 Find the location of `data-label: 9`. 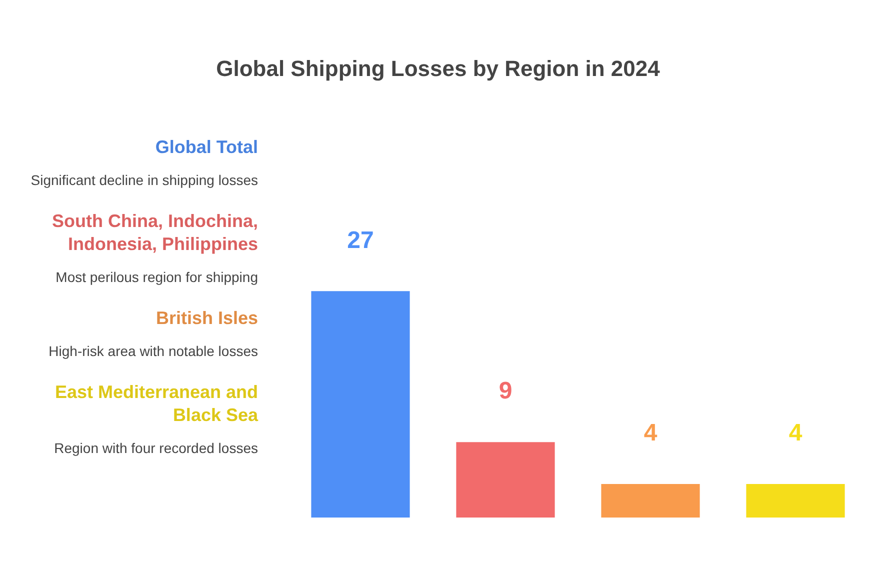

data-label: 9 is located at coordinates (505, 391).